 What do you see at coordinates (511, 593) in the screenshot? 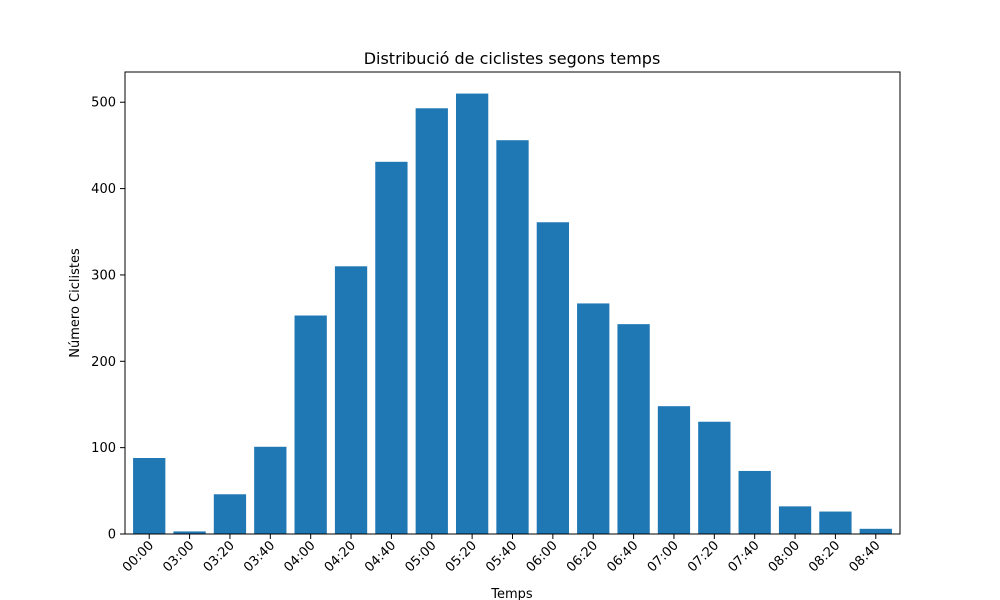
I see `x-axis-title: Temps` at bounding box center [511, 593].